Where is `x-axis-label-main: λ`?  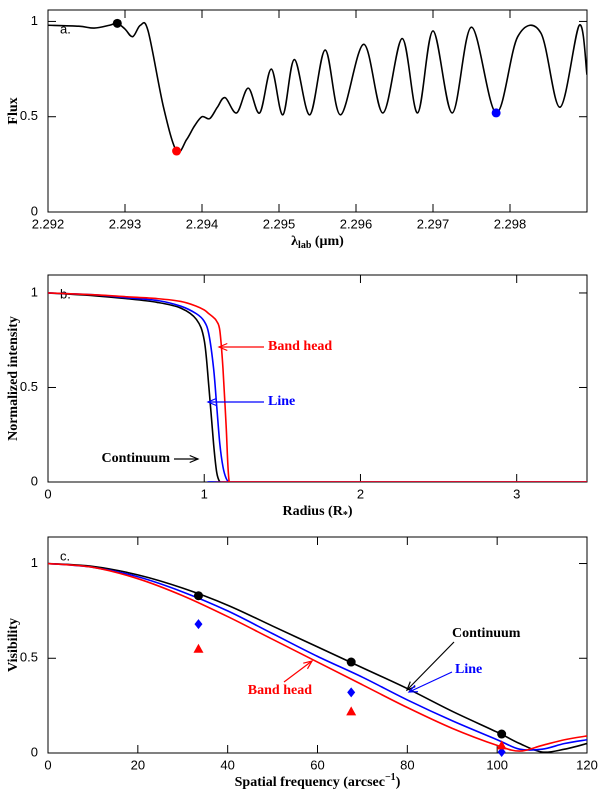
x-axis-label-main: λ is located at coordinates (294, 241).